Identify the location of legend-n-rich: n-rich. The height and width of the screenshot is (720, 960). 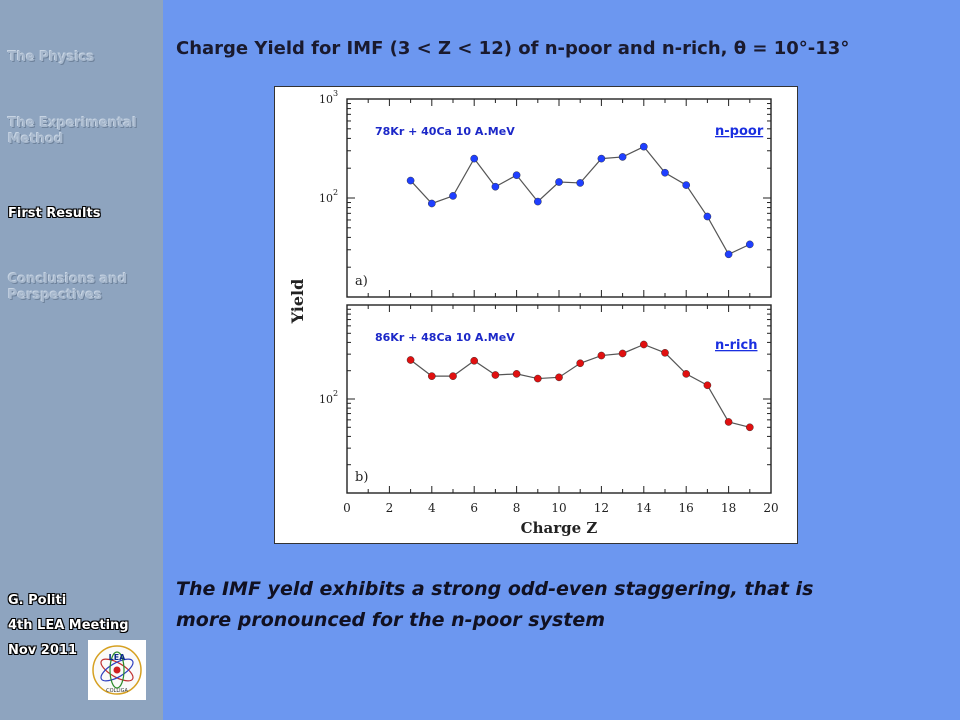
(736, 345).